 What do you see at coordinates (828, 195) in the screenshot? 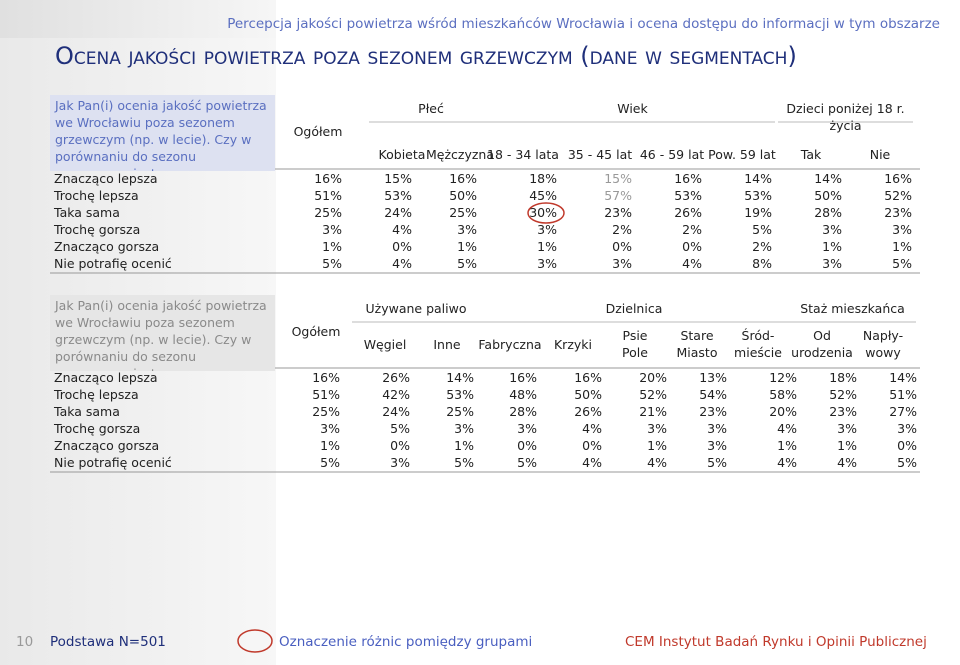
I see `cell: 50%` at bounding box center [828, 195].